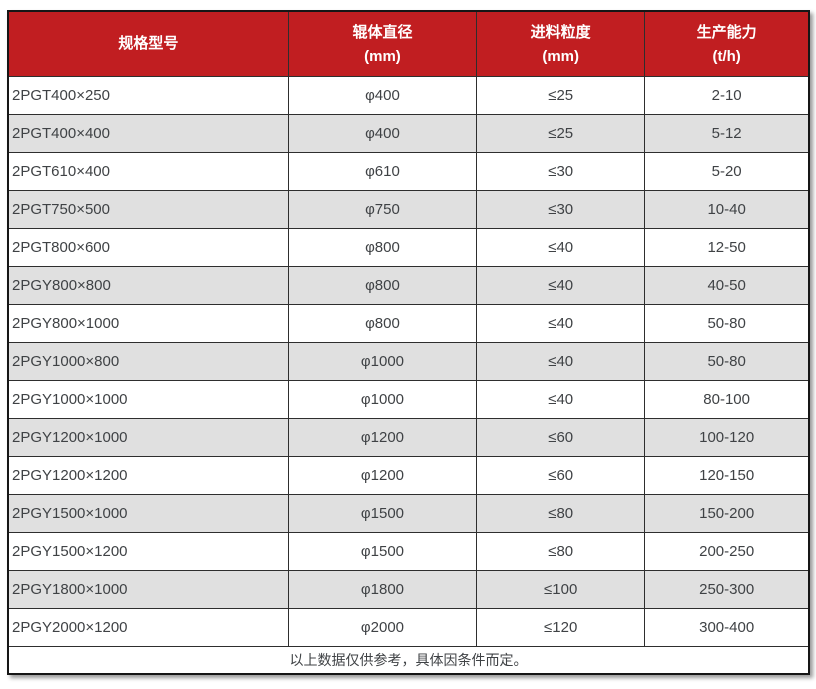 The height and width of the screenshot is (689, 816). Describe the element at coordinates (727, 475) in the screenshot. I see `value-cell: 120-150` at that location.